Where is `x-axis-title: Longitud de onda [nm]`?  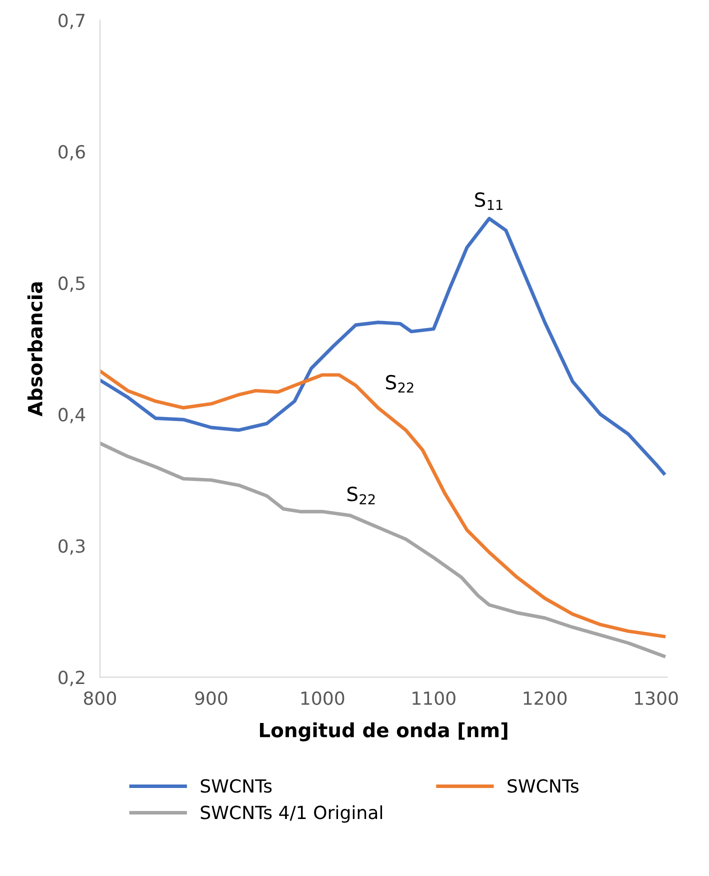
x-axis-title: Longitud de onda [nm] is located at coordinates (384, 732).